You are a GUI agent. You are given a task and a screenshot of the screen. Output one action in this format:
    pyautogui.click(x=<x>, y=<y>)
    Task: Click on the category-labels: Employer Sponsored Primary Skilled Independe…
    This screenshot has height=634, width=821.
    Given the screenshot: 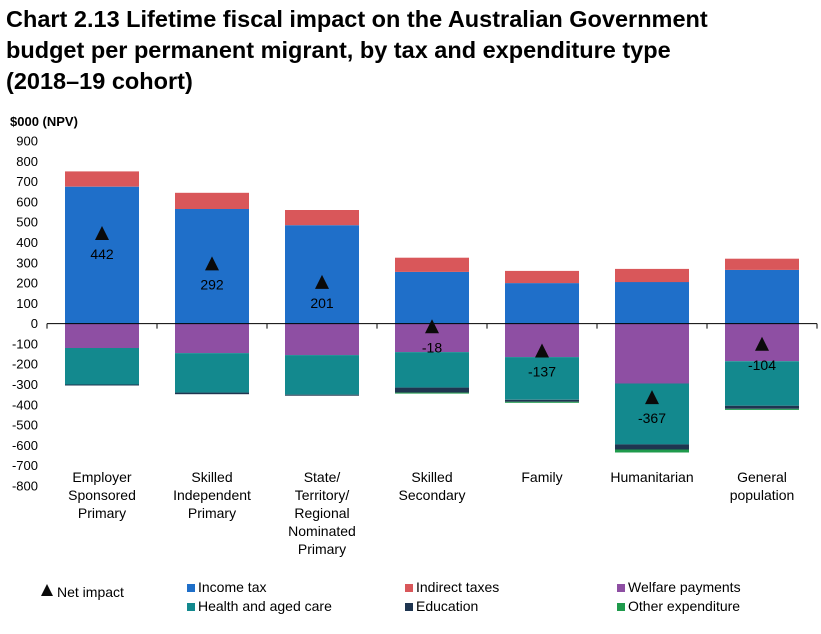 What is the action you would take?
    pyautogui.click(x=431, y=513)
    